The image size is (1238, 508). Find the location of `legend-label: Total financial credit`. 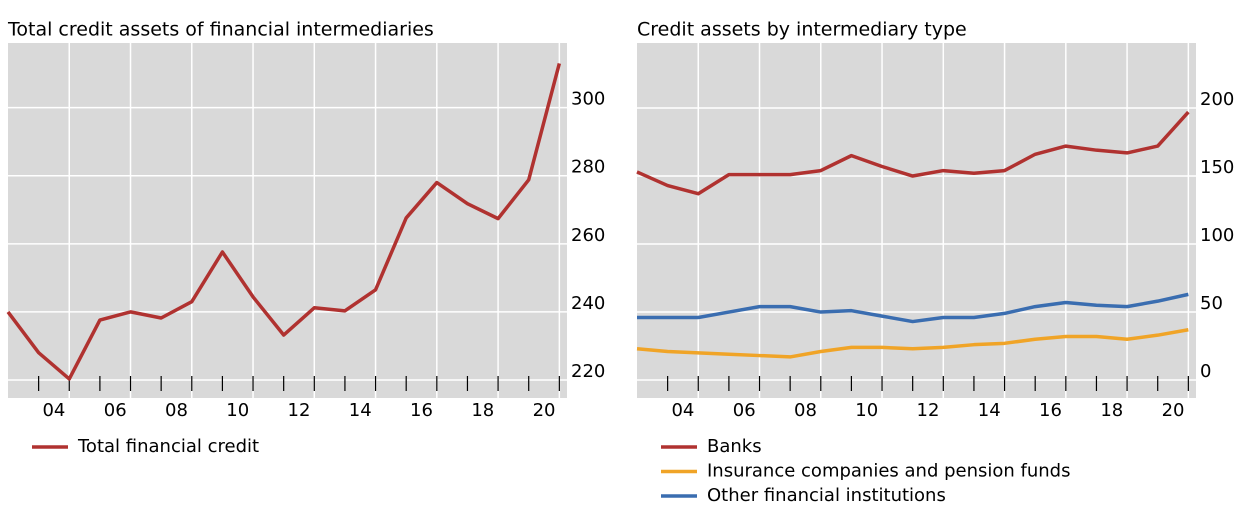

legend-label: Total financial credit is located at coordinates (168, 446).